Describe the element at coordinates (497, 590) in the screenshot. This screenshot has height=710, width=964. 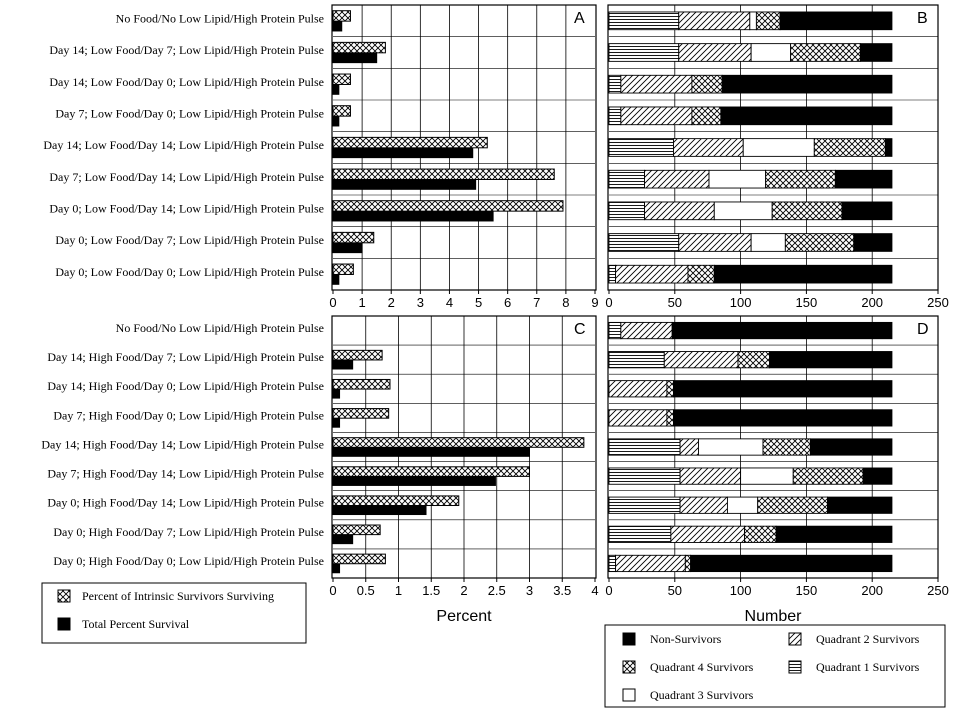
I see `x-tick-label: 2.5` at that location.